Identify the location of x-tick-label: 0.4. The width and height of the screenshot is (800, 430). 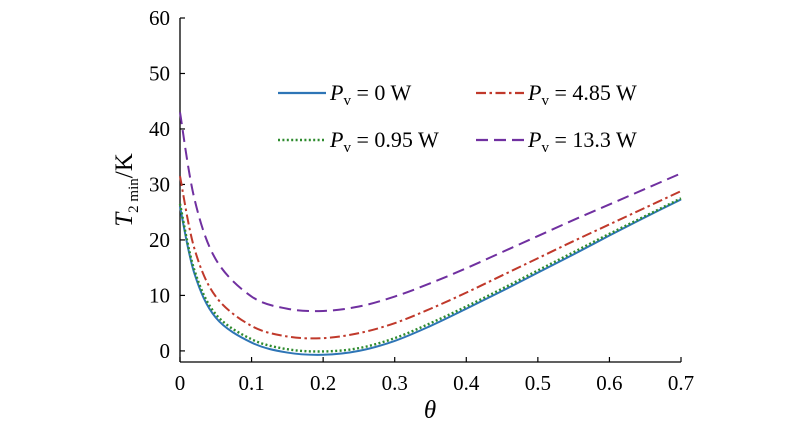
(466, 383).